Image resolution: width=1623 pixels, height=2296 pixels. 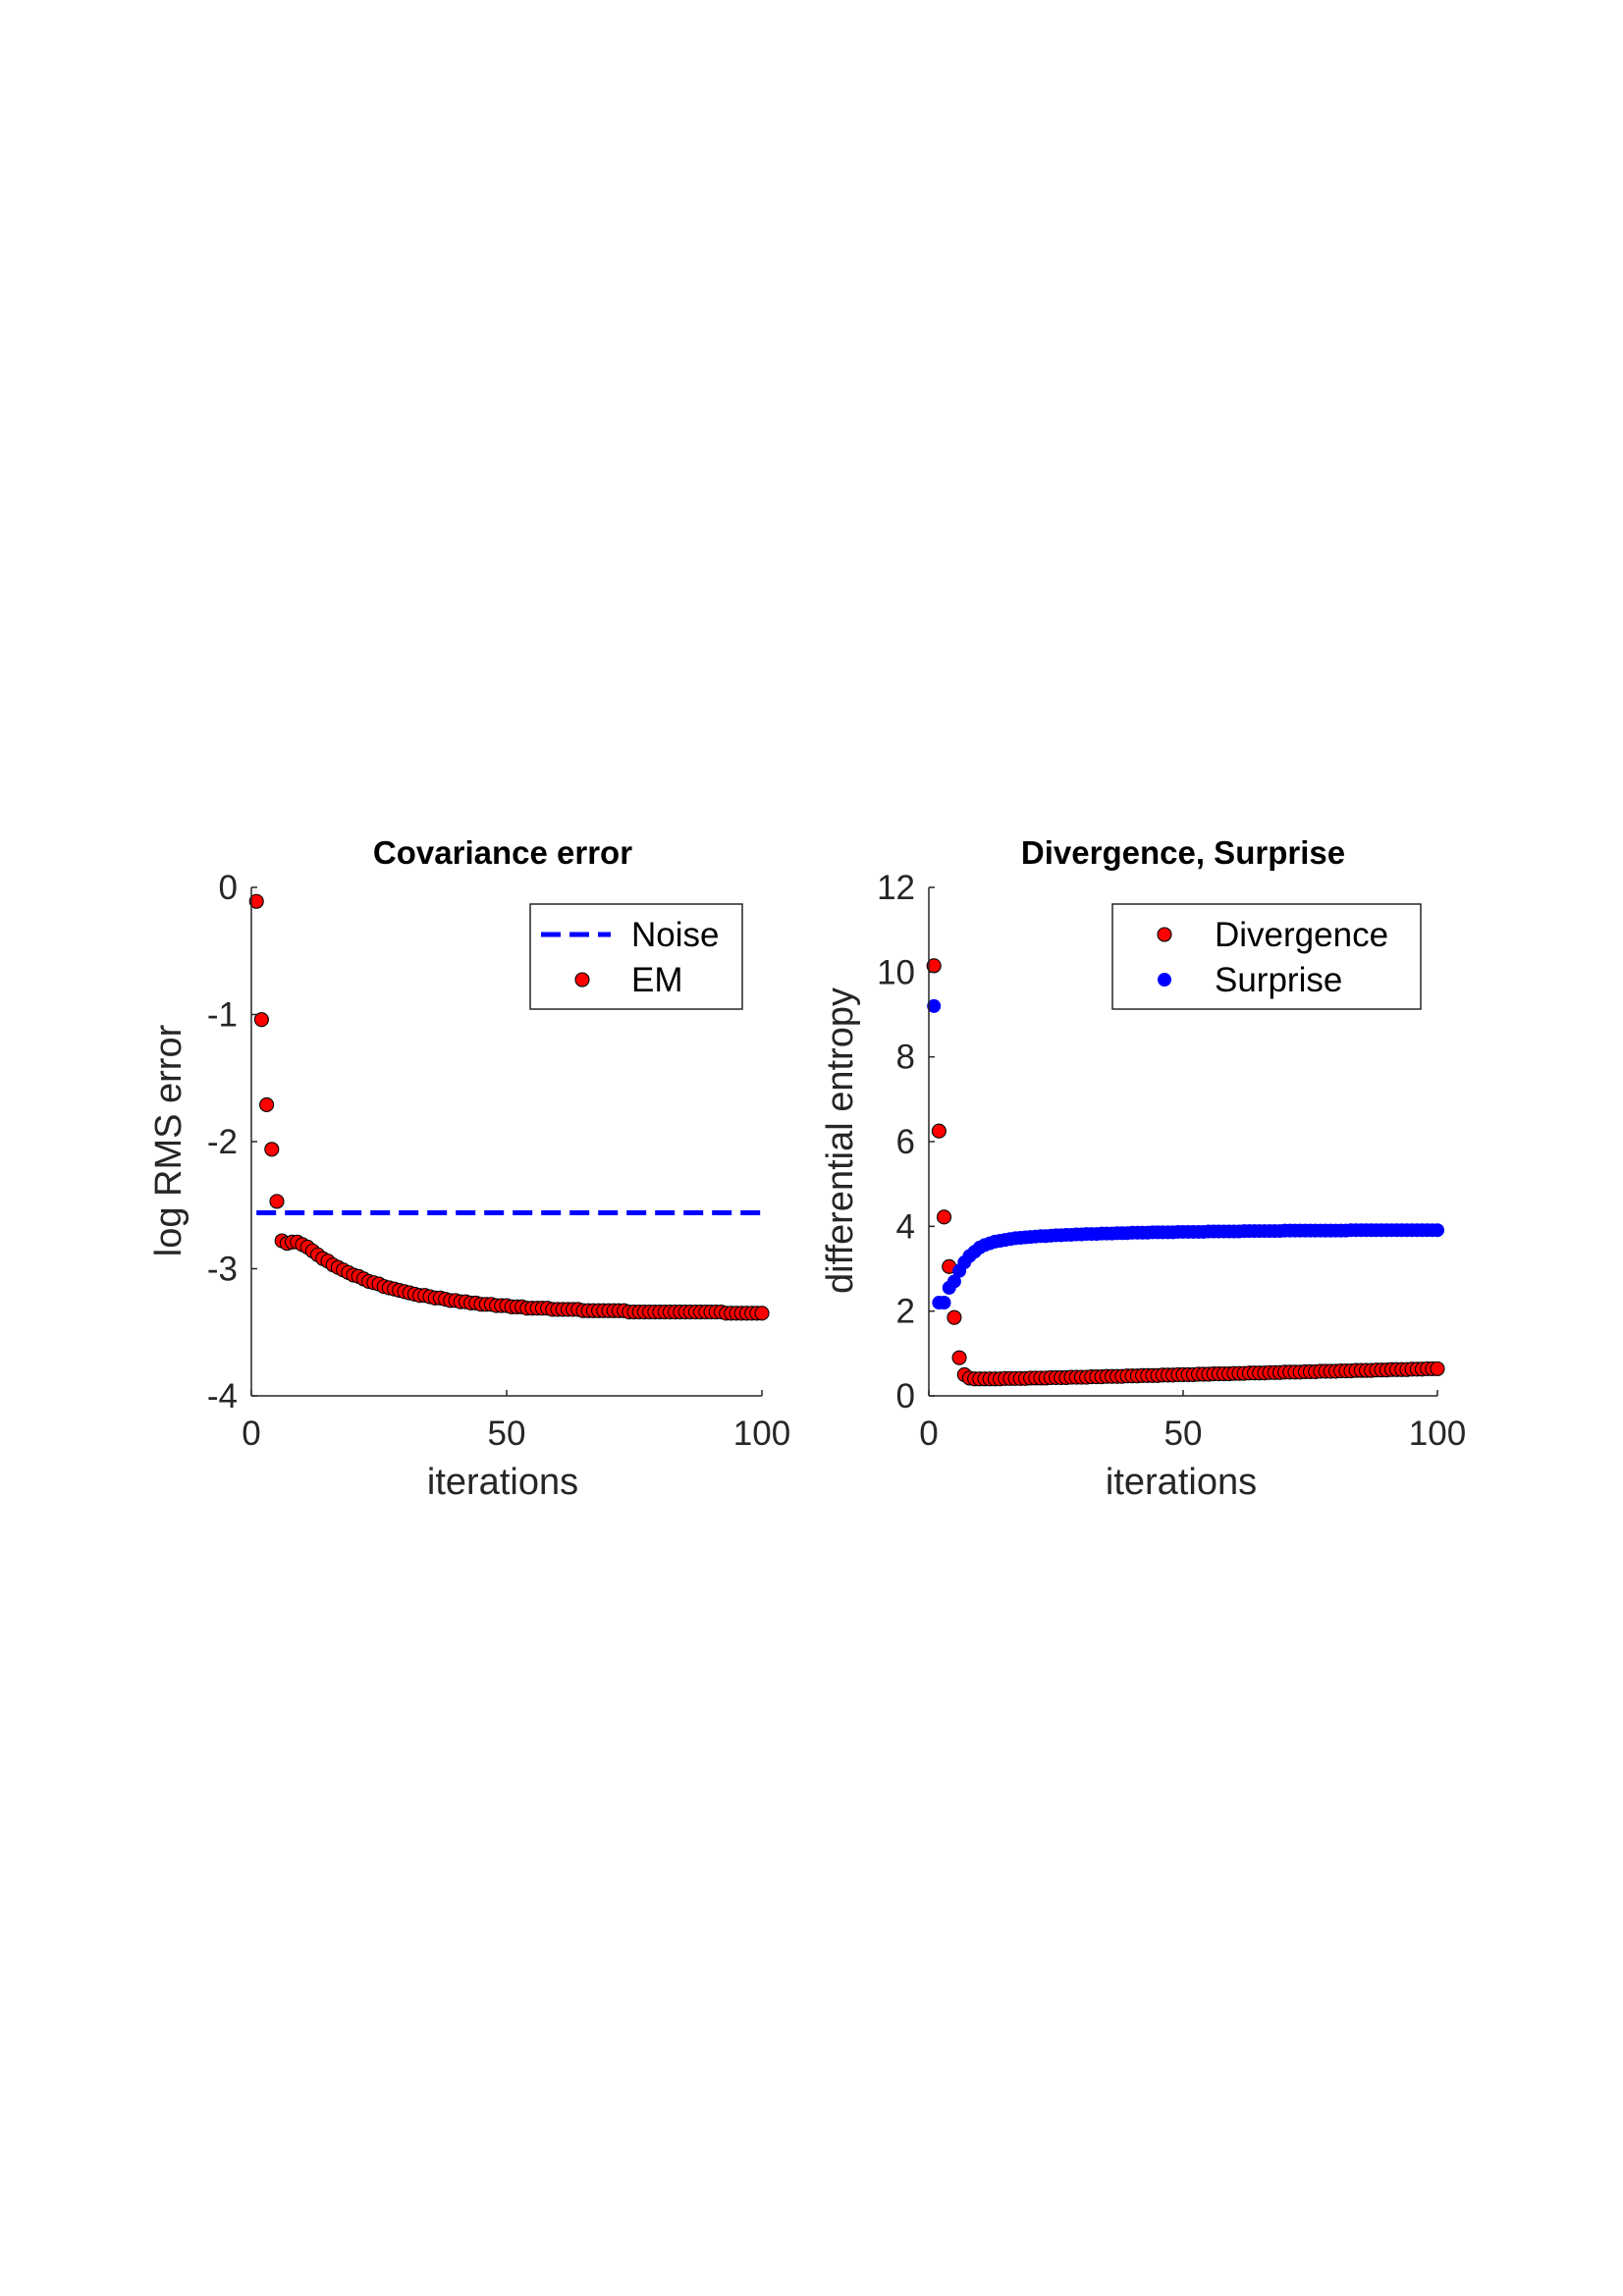 I want to click on y-axis-label: differential entropy, so click(x=840, y=1141).